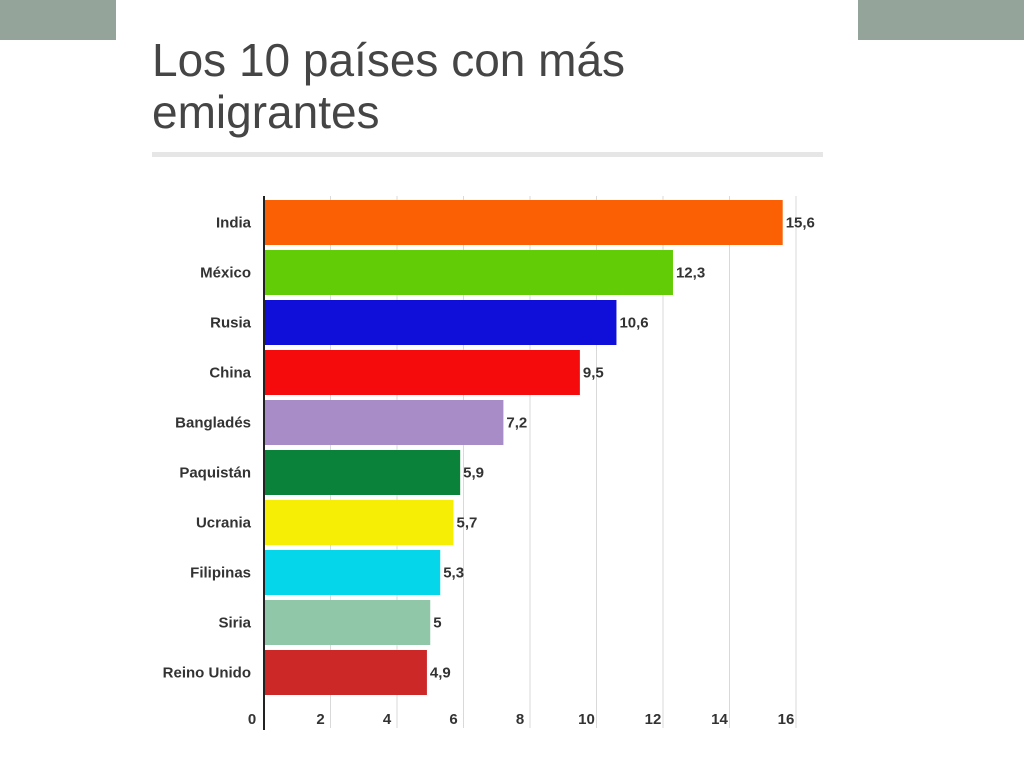  I want to click on x-tick-label: 4, so click(387, 719).